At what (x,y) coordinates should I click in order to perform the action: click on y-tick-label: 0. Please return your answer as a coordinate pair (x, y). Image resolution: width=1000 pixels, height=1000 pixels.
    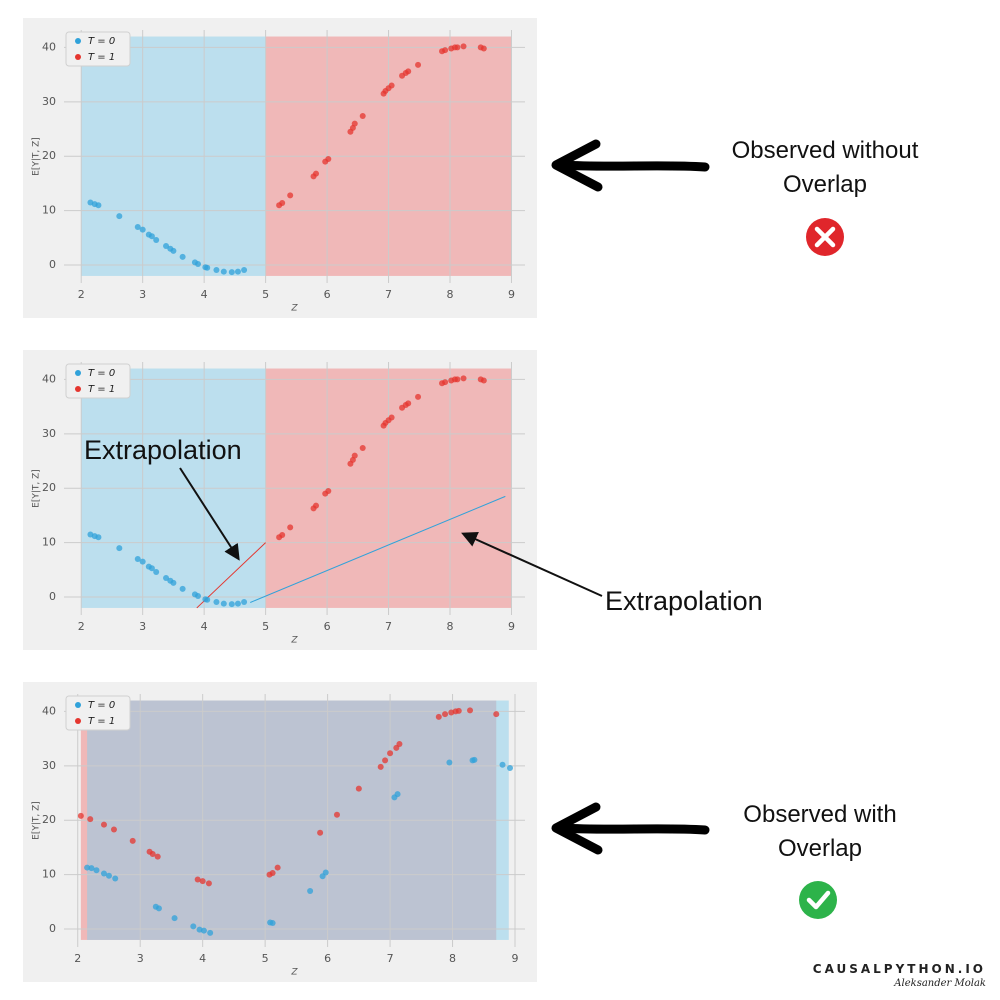
    Looking at the image, I should click on (52, 596).